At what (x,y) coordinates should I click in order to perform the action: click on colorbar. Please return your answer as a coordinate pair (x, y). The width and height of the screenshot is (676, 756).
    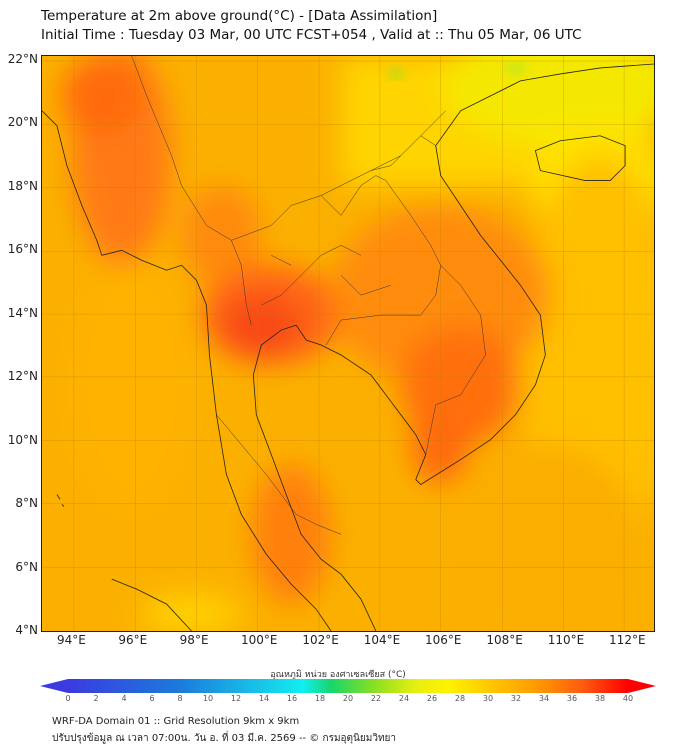
    Looking at the image, I should click on (348, 686).